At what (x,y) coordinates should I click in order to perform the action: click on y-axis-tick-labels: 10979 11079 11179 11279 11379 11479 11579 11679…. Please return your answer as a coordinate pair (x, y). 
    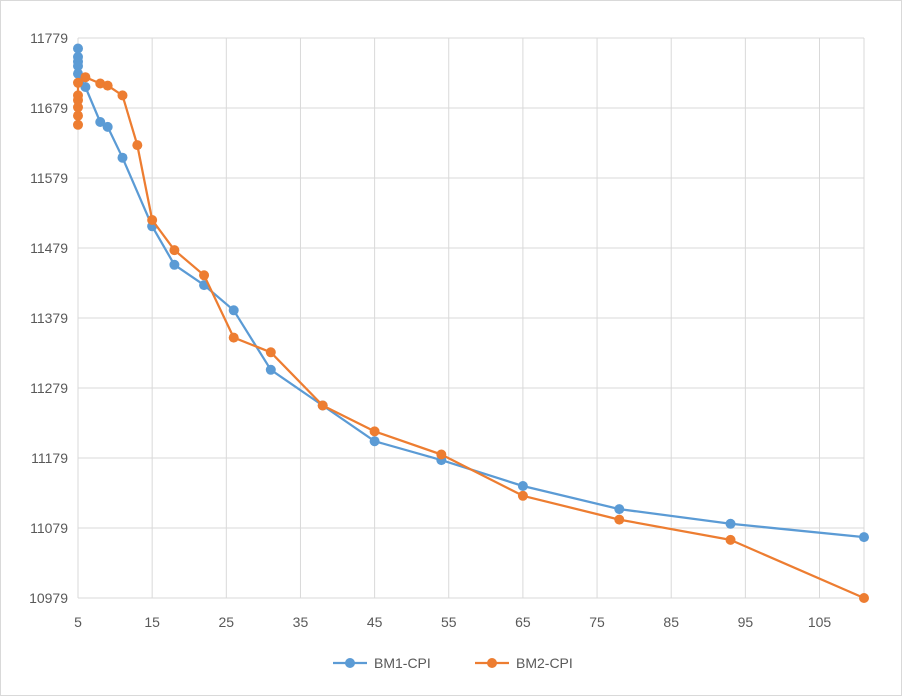
    Looking at the image, I should click on (48, 318).